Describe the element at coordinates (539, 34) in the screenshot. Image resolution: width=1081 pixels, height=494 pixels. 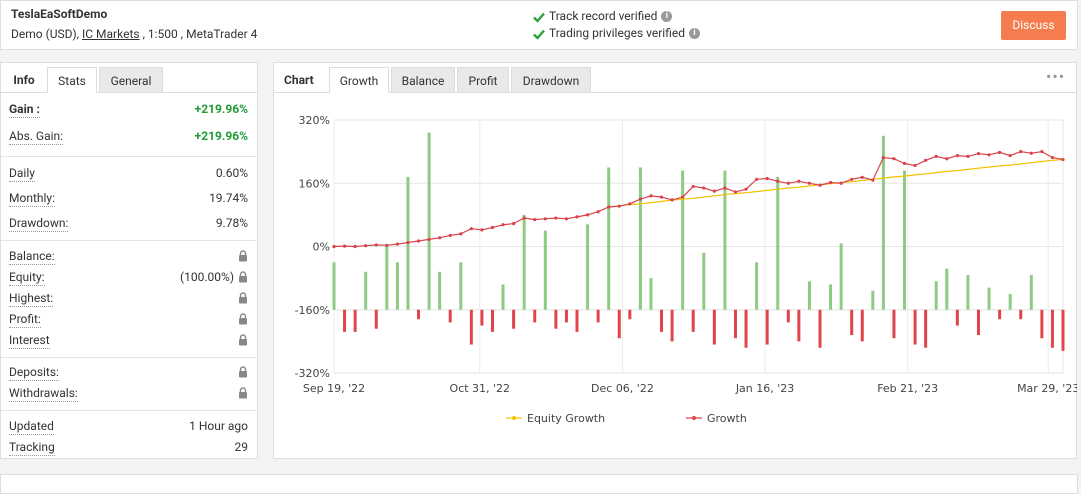
I see `check-icon` at that location.